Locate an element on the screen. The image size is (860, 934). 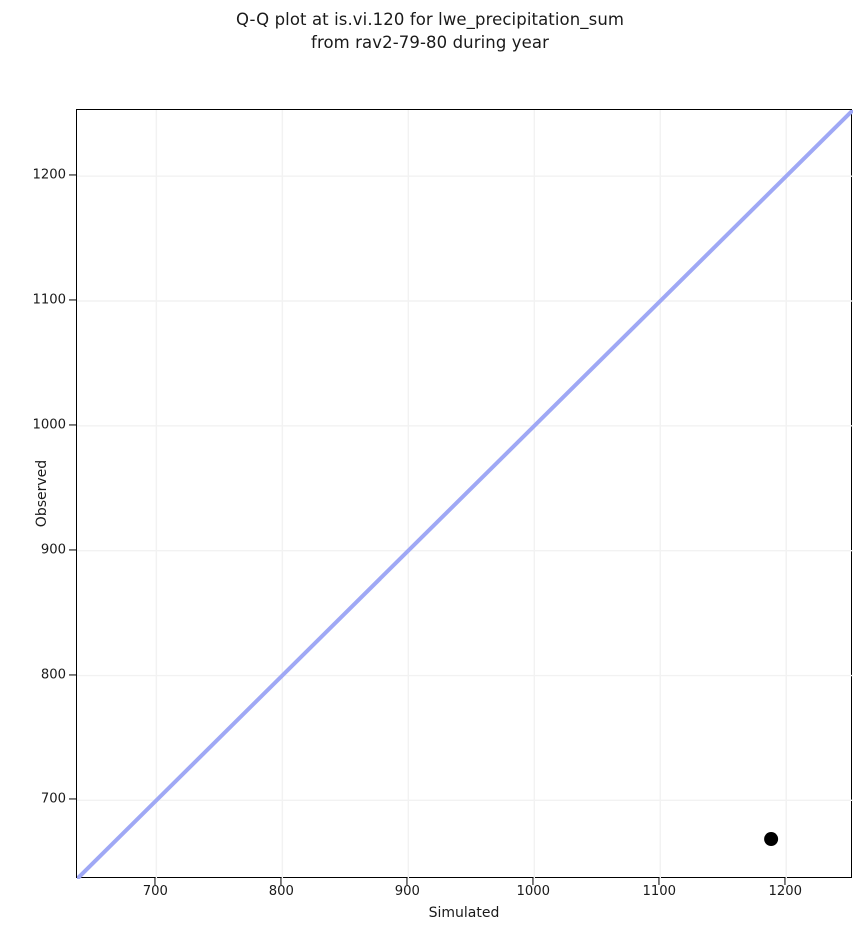
y-tick-label: 1000 is located at coordinates (49, 425).